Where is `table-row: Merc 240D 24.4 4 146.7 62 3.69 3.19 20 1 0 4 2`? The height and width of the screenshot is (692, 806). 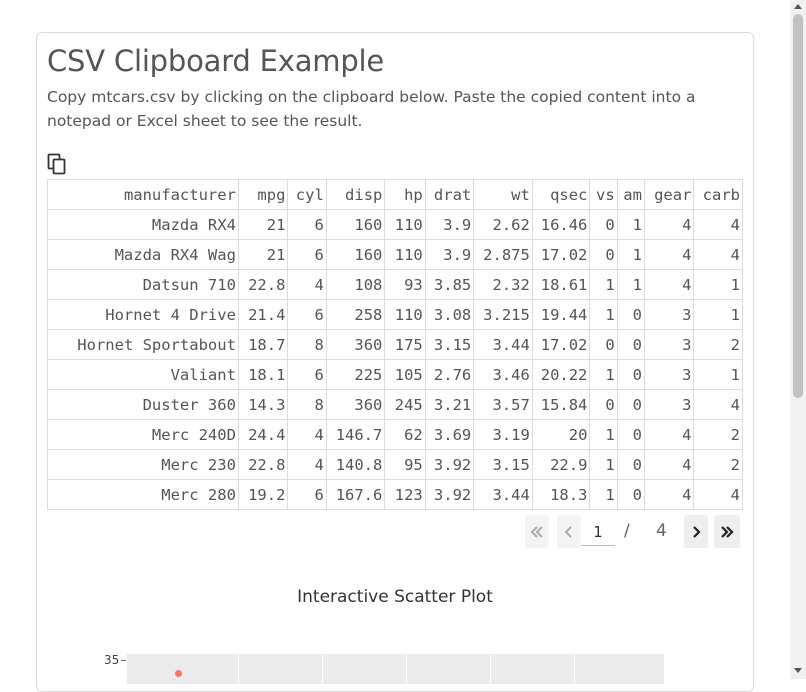 table-row: Merc 240D 24.4 4 146.7 62 3.69 3.19 20 1 0 4 2 is located at coordinates (395, 434).